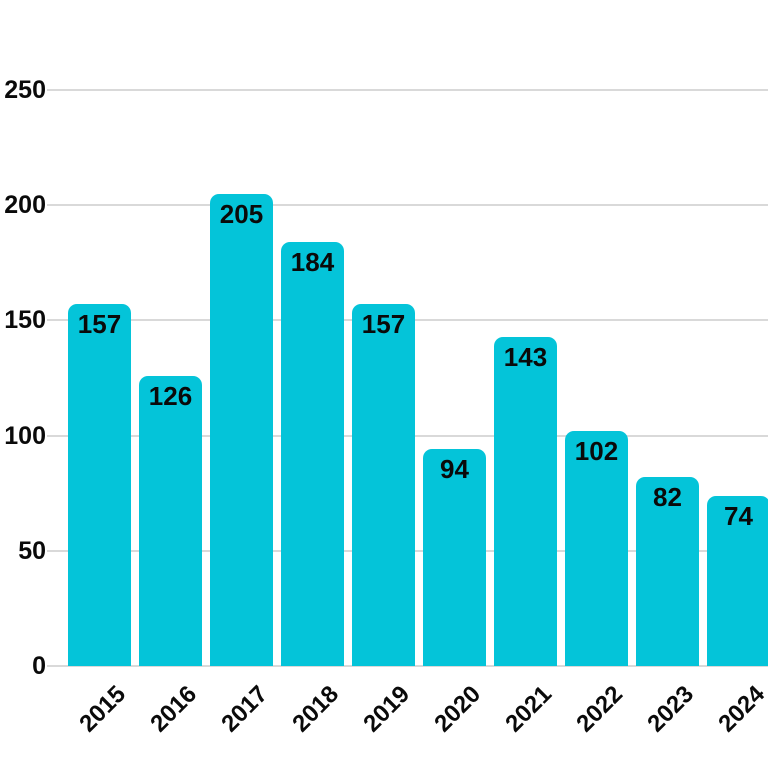 Image resolution: width=768 pixels, height=768 pixels. What do you see at coordinates (312, 262) in the screenshot?
I see `bar-value-label: 184` at bounding box center [312, 262].